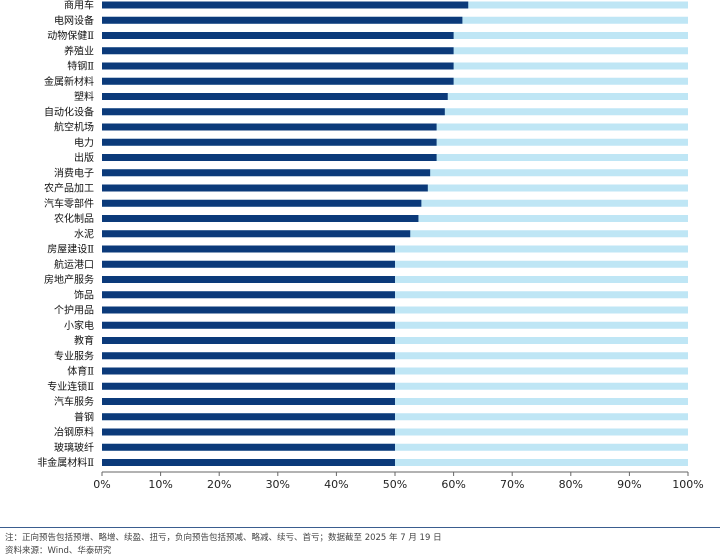  What do you see at coordinates (74, 447) in the screenshot?
I see `category-label: 玻璃玻纤` at bounding box center [74, 447].